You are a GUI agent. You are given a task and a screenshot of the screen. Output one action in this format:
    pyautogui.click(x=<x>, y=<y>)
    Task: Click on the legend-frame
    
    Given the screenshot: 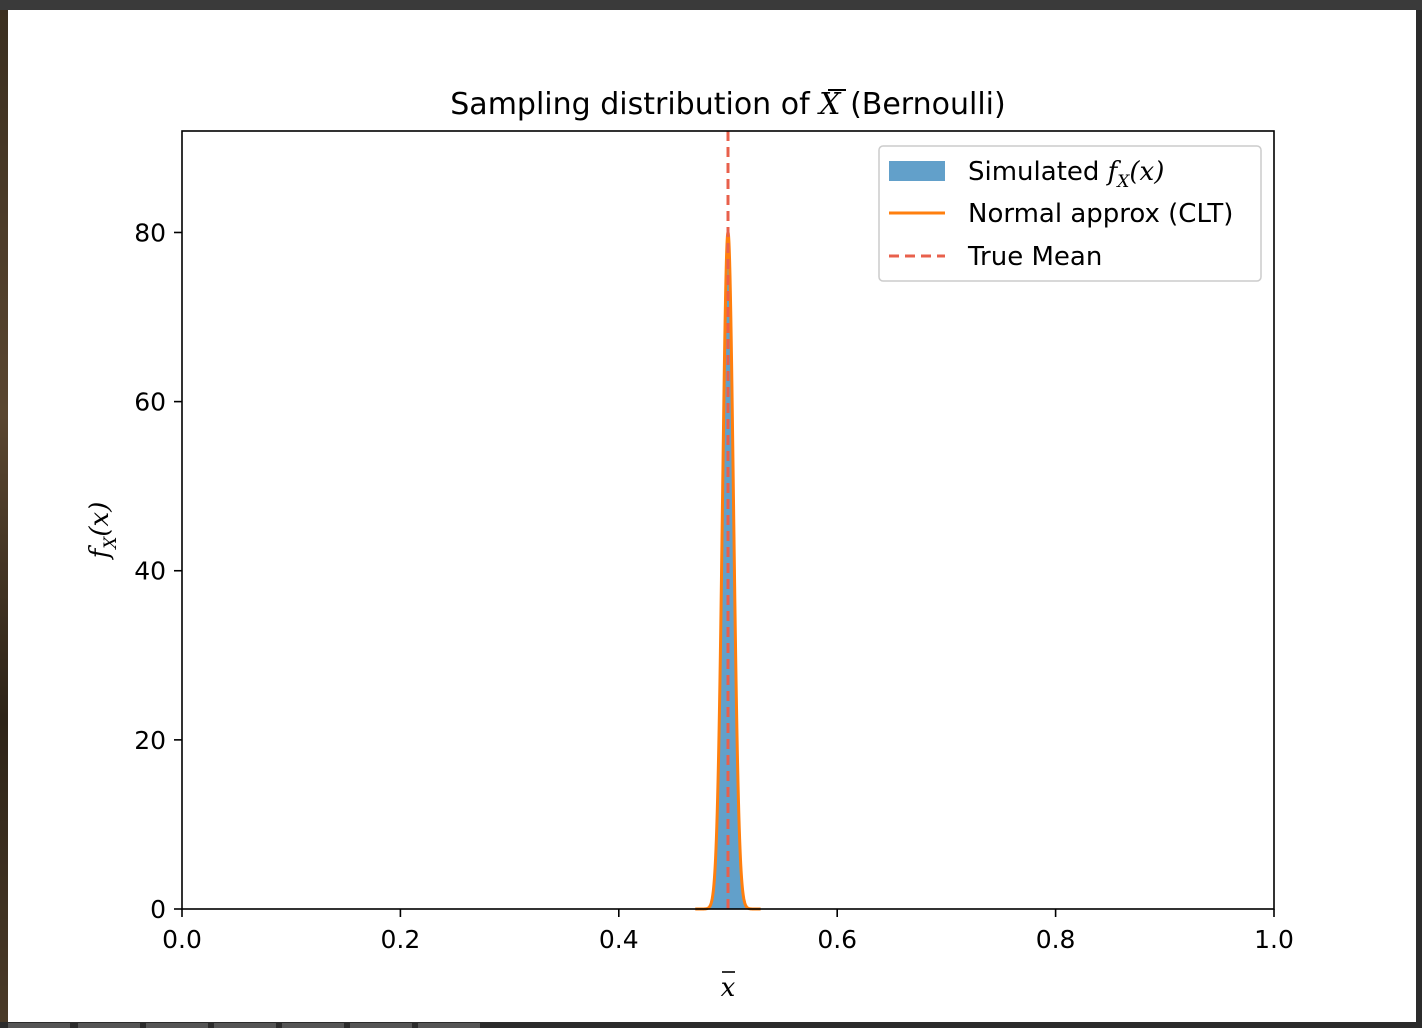 What is the action you would take?
    pyautogui.click(x=1070, y=213)
    